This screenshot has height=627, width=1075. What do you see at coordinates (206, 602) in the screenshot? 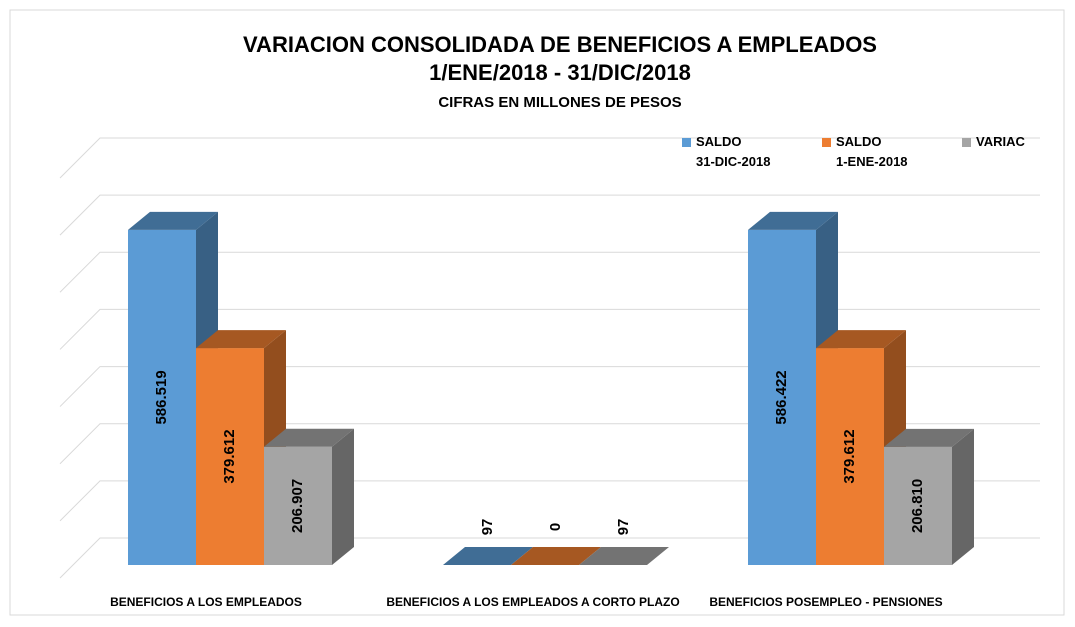
I see `x-tick-label: BENEFICIOS A LOS EMPLEADOS` at bounding box center [206, 602].